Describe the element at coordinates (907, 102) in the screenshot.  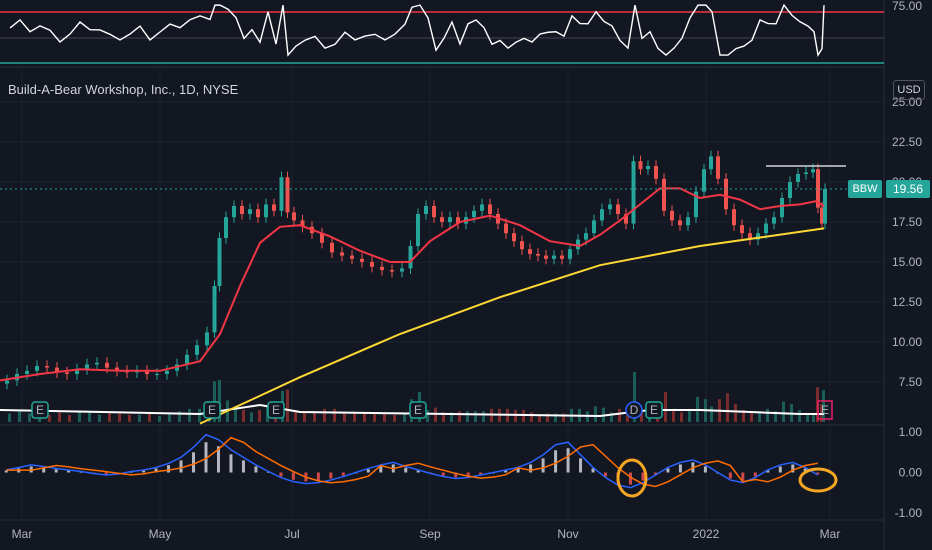
I see `price-tick-label: 25.00` at that location.